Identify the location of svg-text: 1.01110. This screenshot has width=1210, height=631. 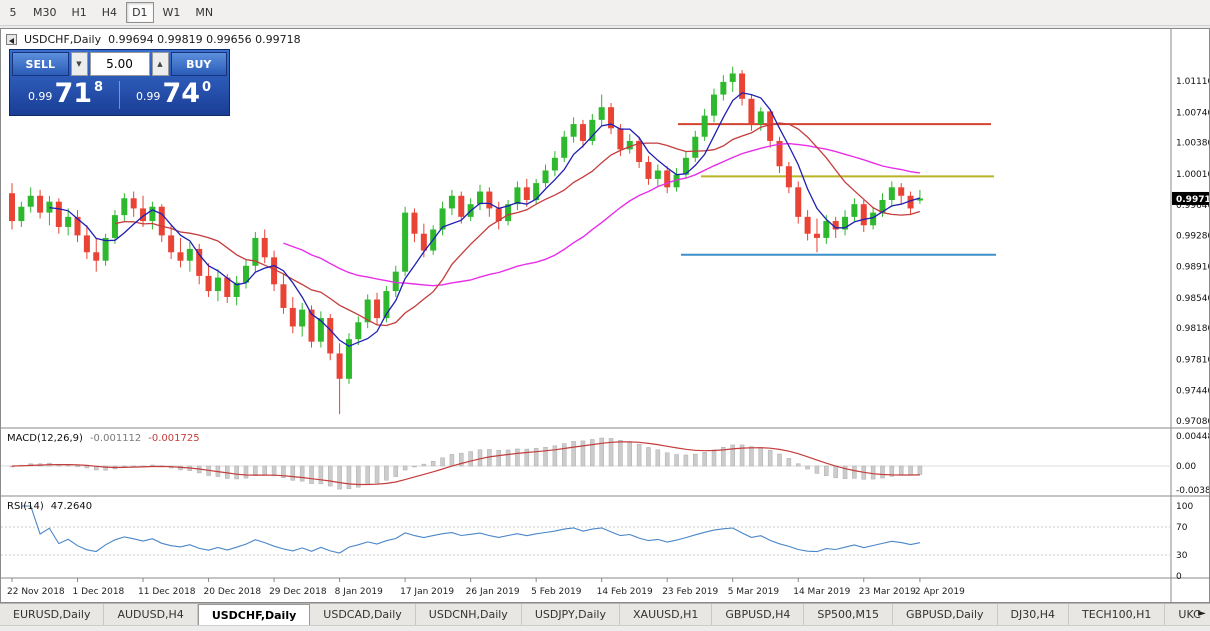
(1192, 82).